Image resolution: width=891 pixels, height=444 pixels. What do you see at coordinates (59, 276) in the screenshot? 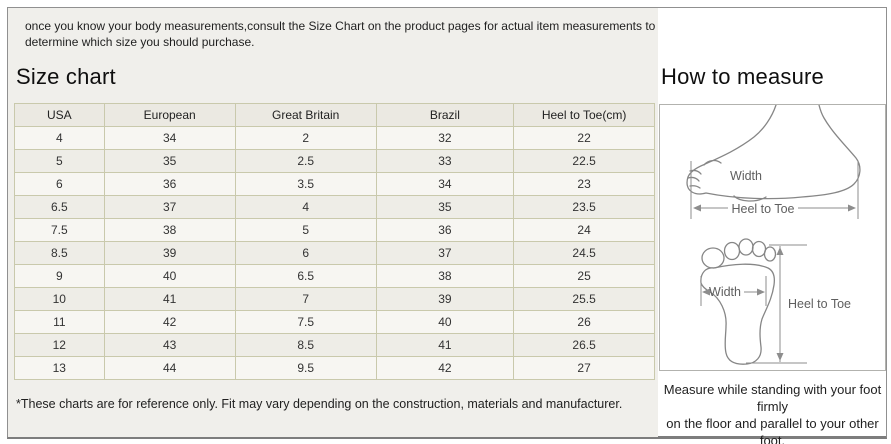
I see `table-cell: 9` at bounding box center [59, 276].